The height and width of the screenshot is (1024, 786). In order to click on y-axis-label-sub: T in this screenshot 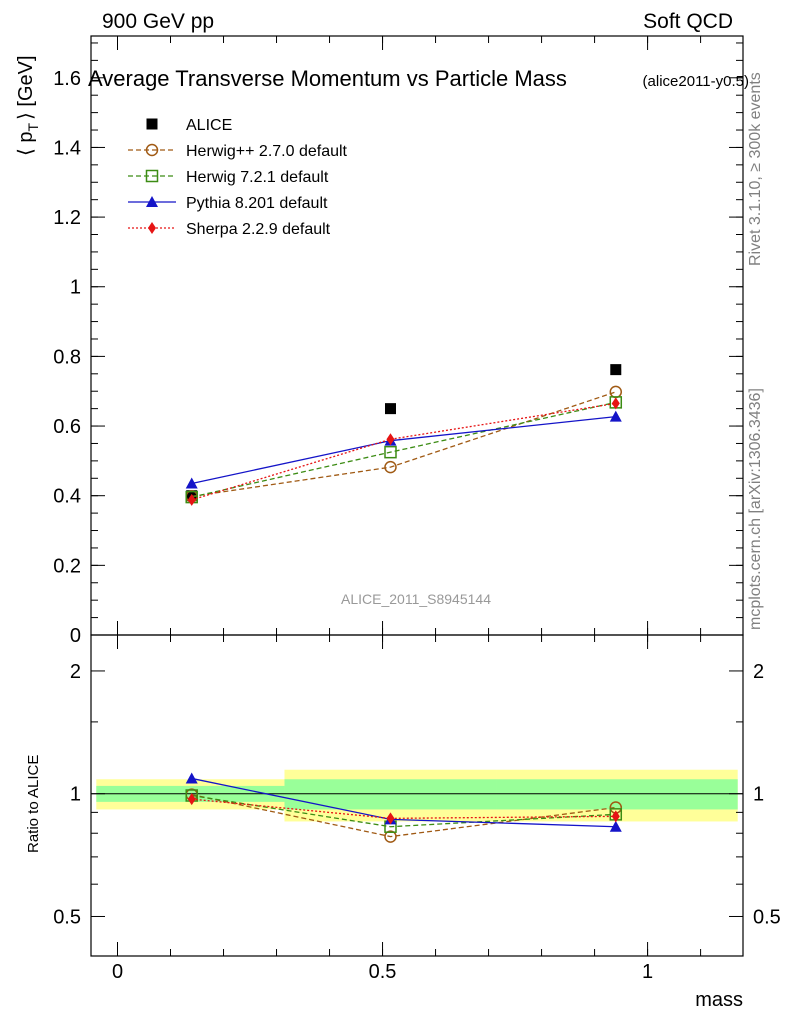, I will do `click(33, 127)`.